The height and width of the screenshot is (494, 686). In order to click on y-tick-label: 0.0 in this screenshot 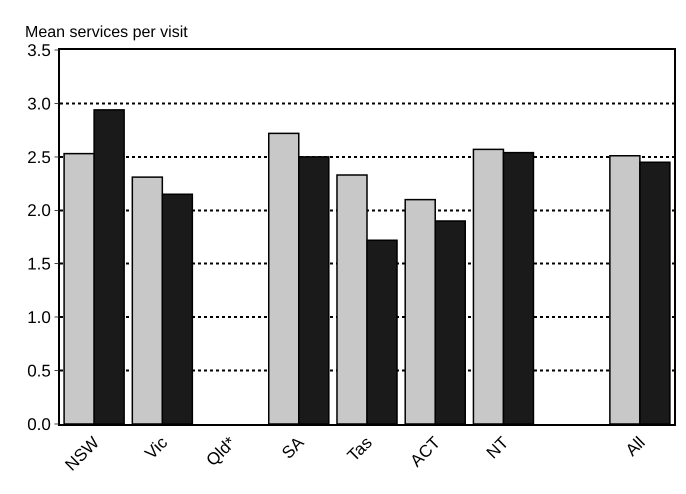, I will do `click(39, 424)`.